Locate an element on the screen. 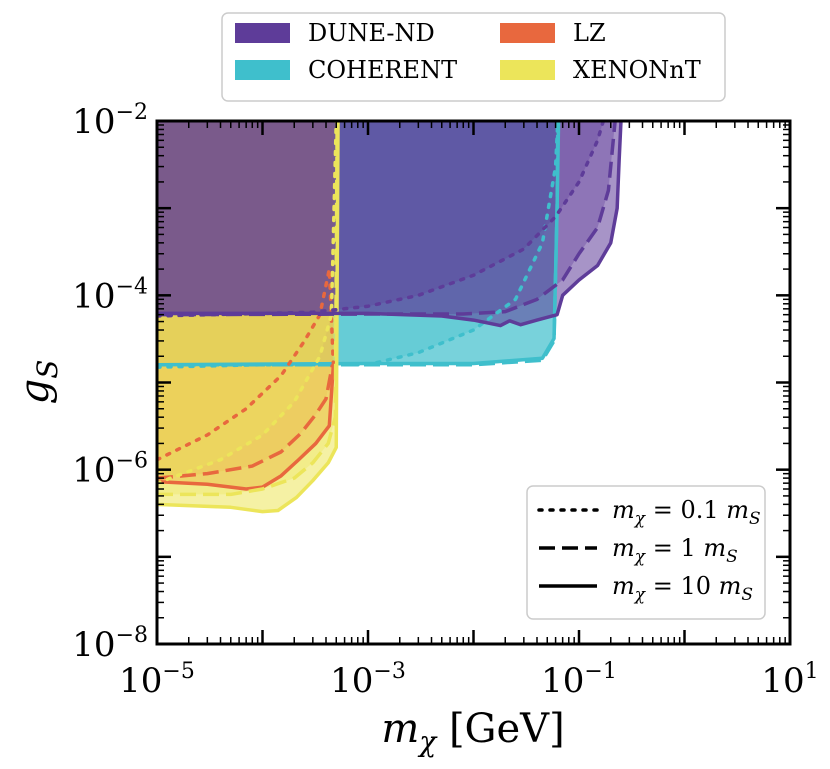 The width and height of the screenshot is (830, 769). dune-nd-dotted-curve is located at coordinates (381, 219).